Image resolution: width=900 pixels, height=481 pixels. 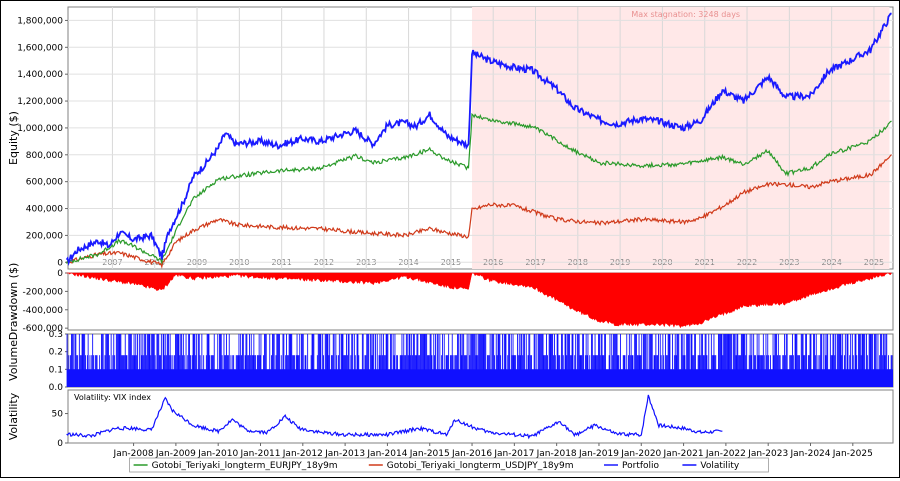 What do you see at coordinates (720, 466) in the screenshot?
I see `legend-label: Volatility` at bounding box center [720, 466].